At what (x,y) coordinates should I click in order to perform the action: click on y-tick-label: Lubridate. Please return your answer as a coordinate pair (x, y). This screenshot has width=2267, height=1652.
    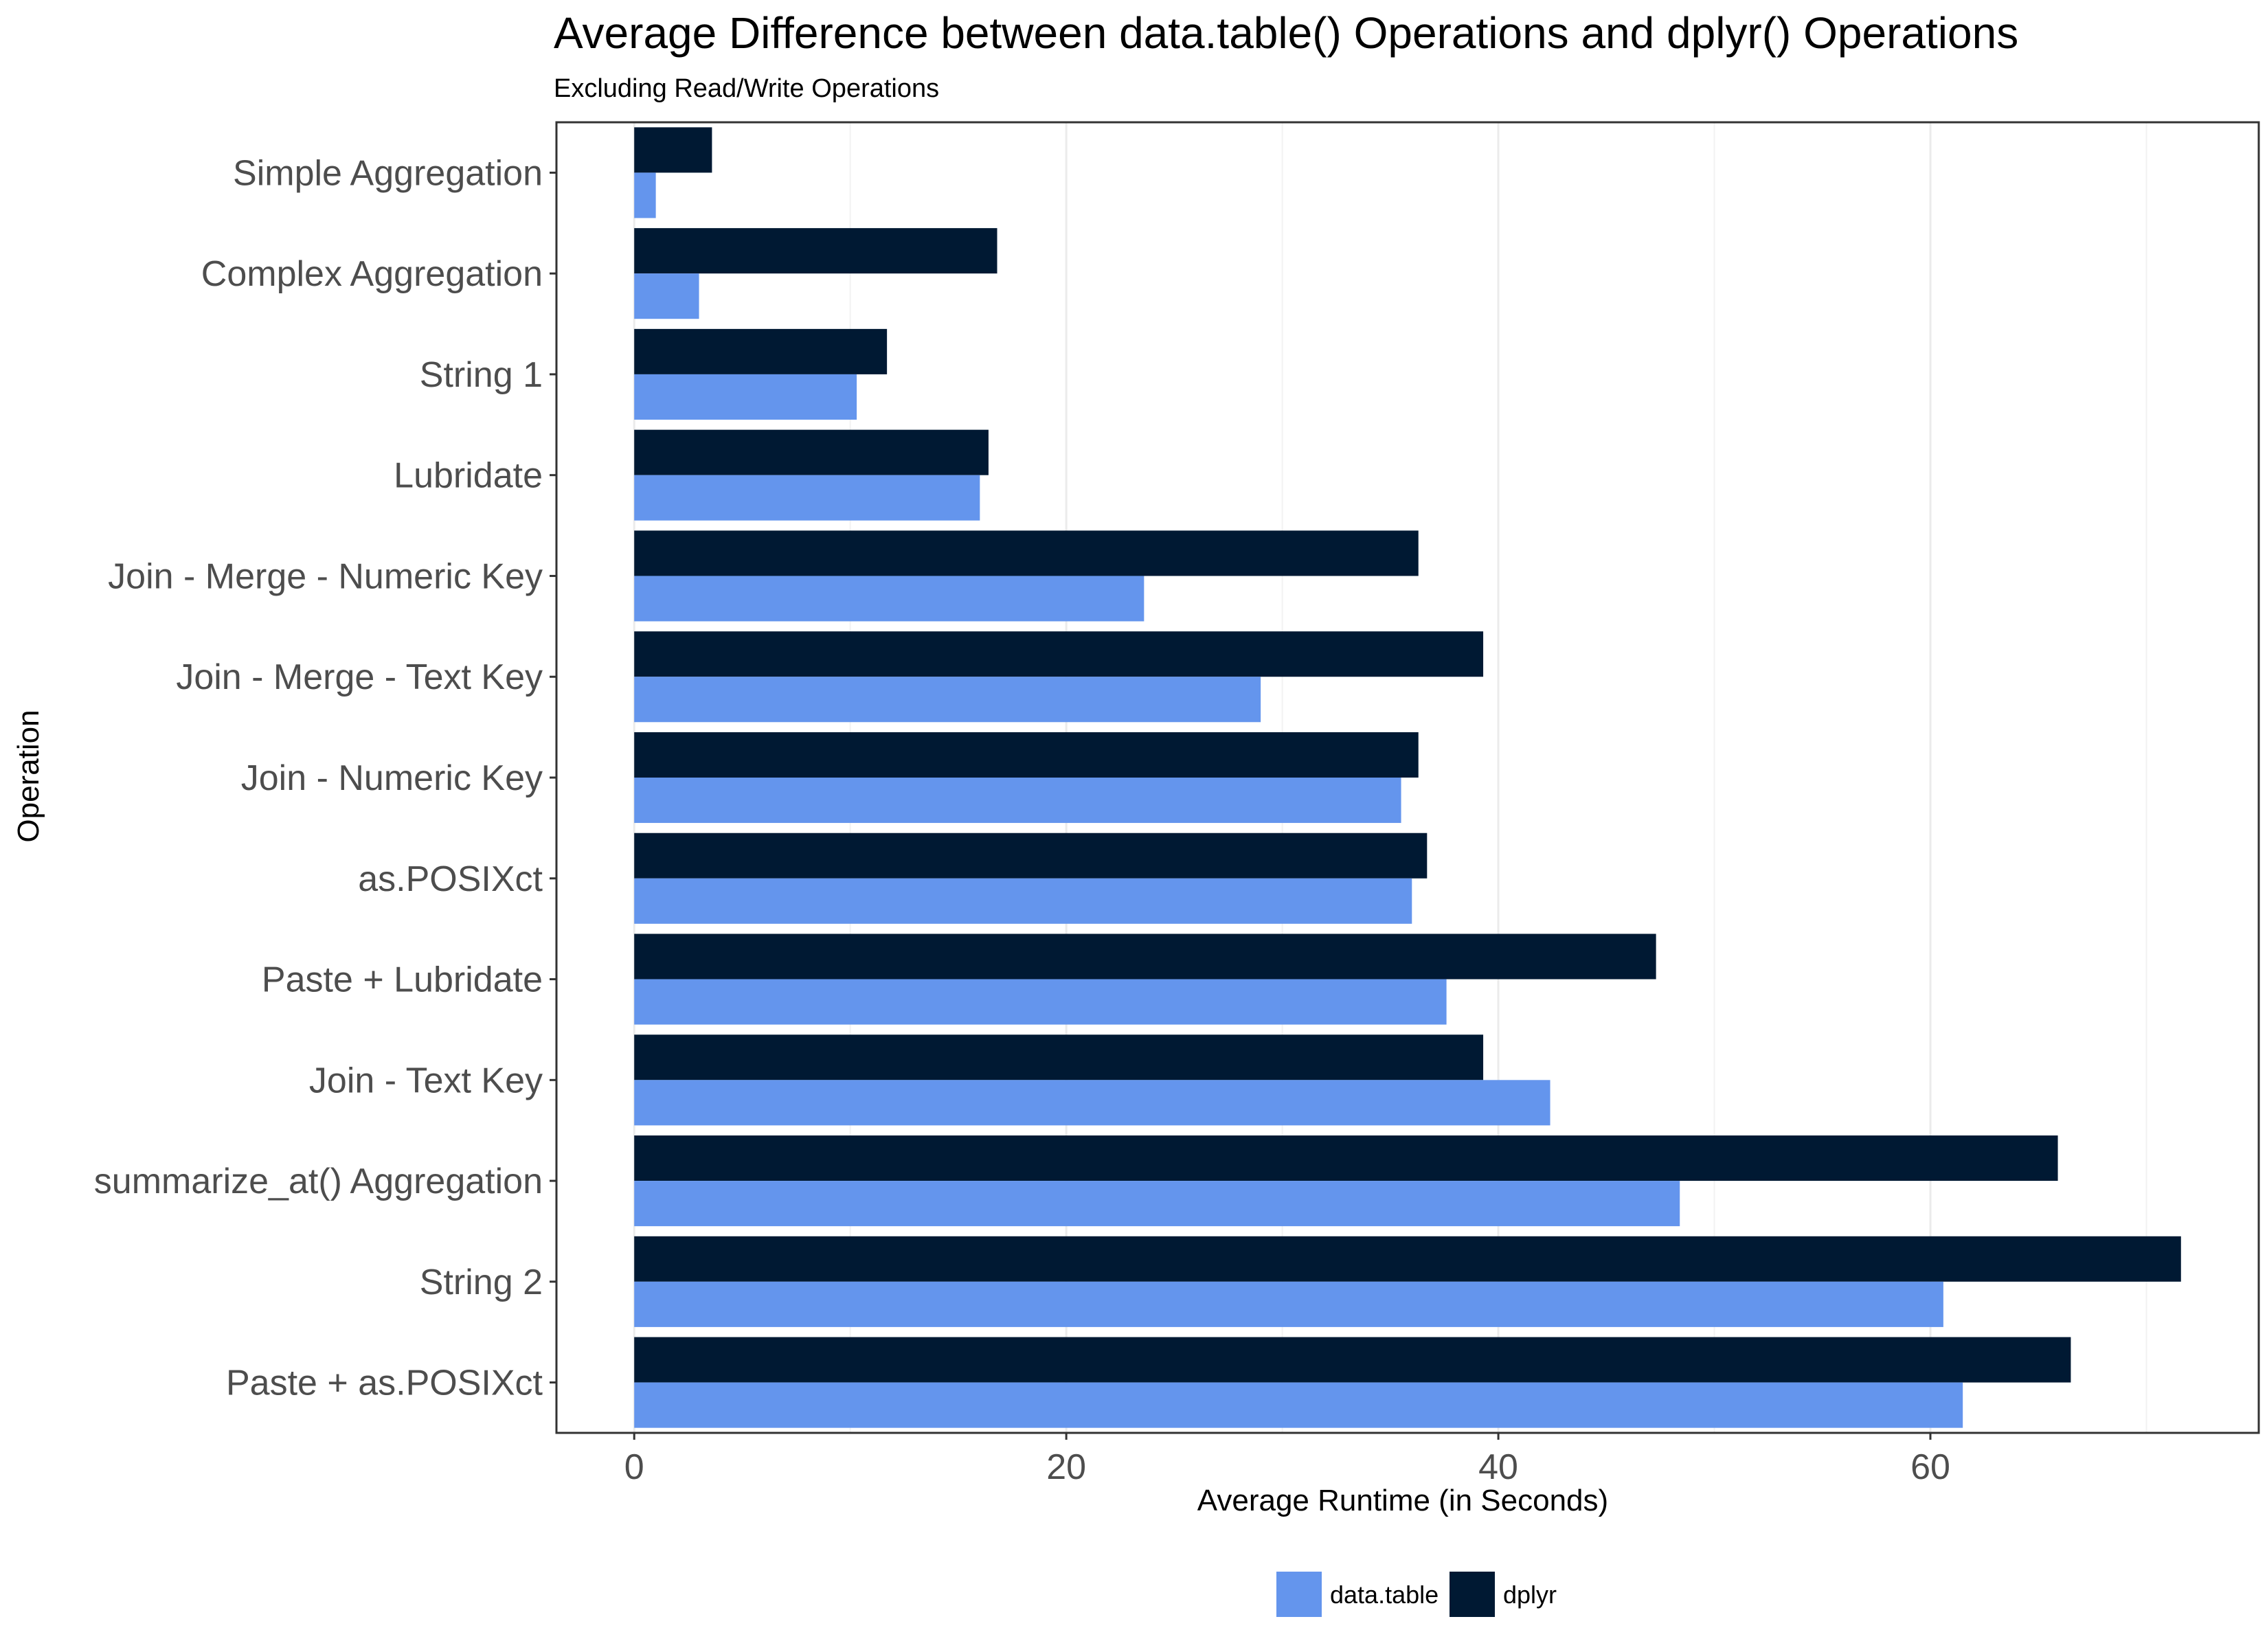
    Looking at the image, I should click on (469, 476).